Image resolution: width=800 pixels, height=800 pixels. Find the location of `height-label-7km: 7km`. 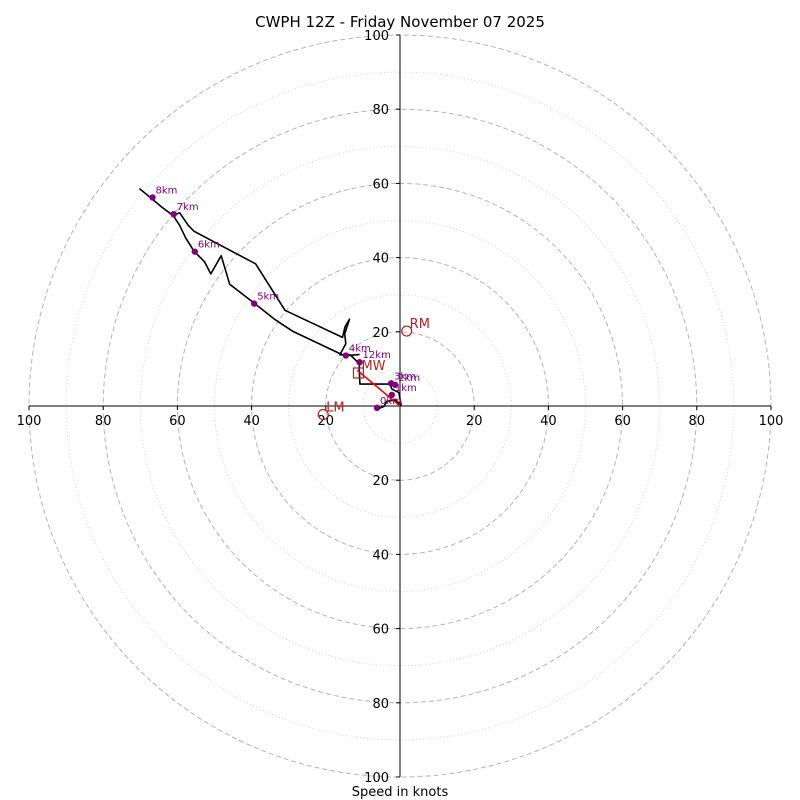

height-label-7km: 7km is located at coordinates (188, 207).